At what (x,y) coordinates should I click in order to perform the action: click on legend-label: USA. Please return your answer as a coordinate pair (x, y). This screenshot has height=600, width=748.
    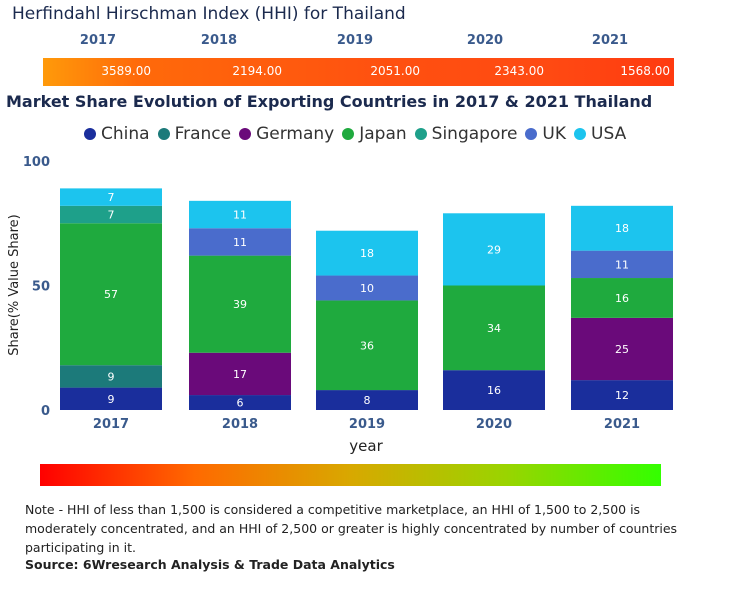
    Looking at the image, I should click on (609, 134).